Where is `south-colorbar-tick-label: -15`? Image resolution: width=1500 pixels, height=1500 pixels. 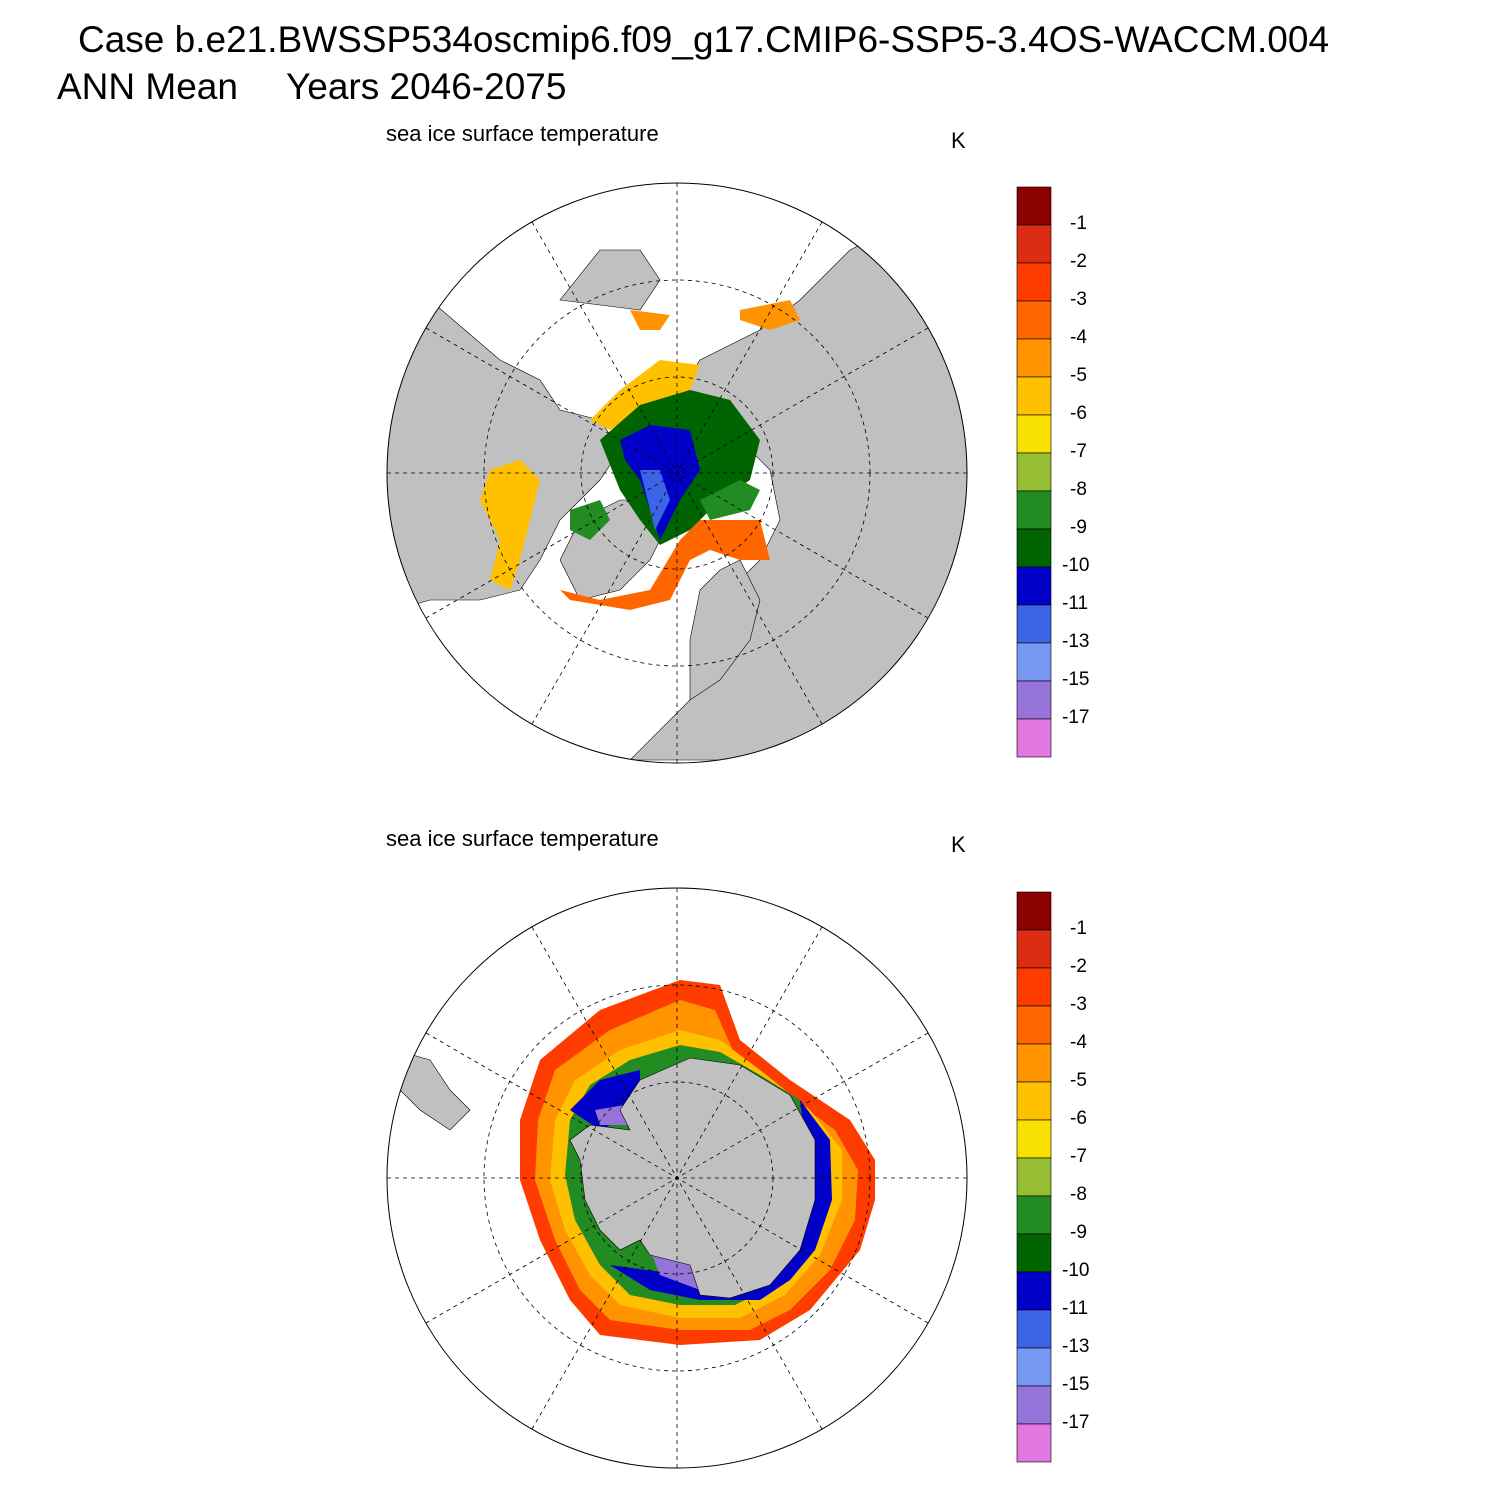
south-colorbar-tick-label: -15 is located at coordinates (1076, 1384).